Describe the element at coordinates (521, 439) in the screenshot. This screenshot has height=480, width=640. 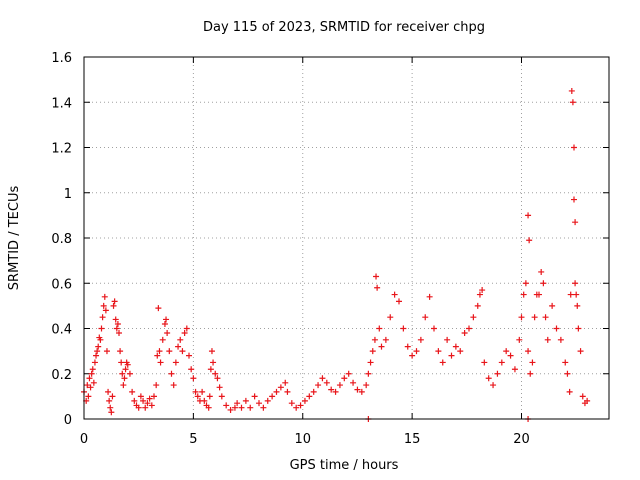
I see `x-tick-label: 20` at that location.